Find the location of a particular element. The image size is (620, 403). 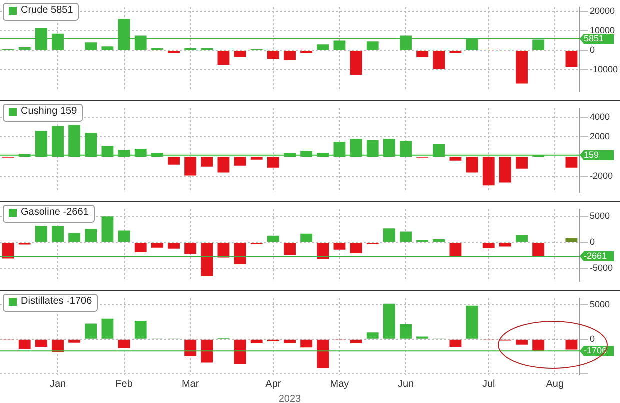

x-tick-label: Jul is located at coordinates (489, 384).